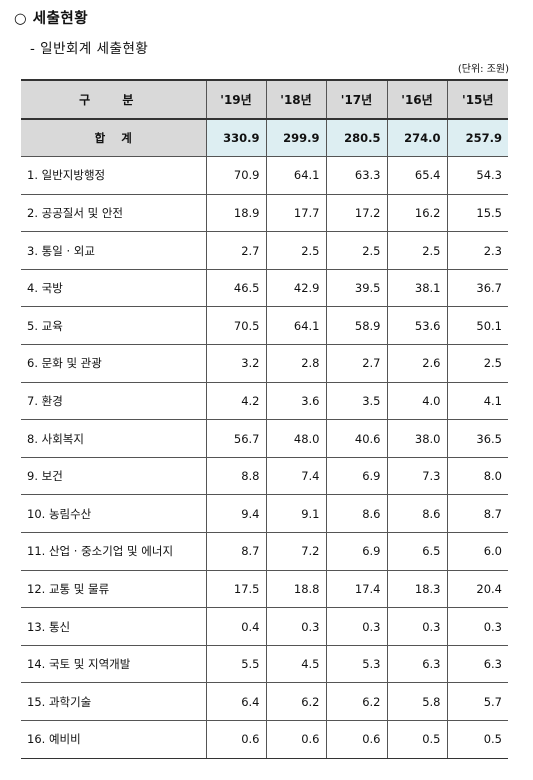 Image resolution: width=533 pixels, height=780 pixels. I want to click on value-cell: 46.5, so click(236, 288).